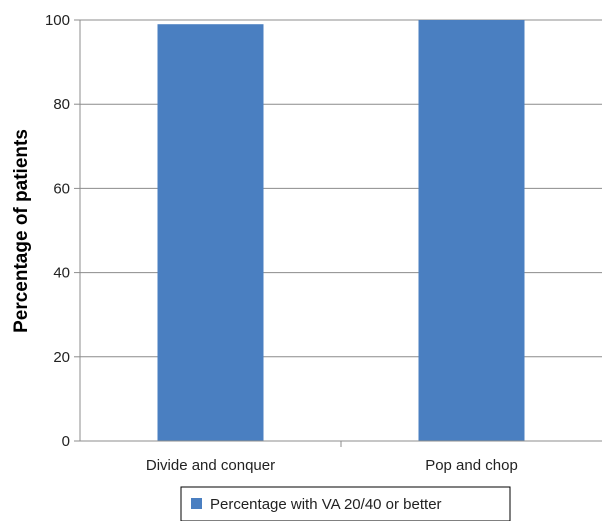 Image resolution: width=602 pixels, height=521 pixels. Describe the element at coordinates (196, 503) in the screenshot. I see `legend-swatch` at that location.